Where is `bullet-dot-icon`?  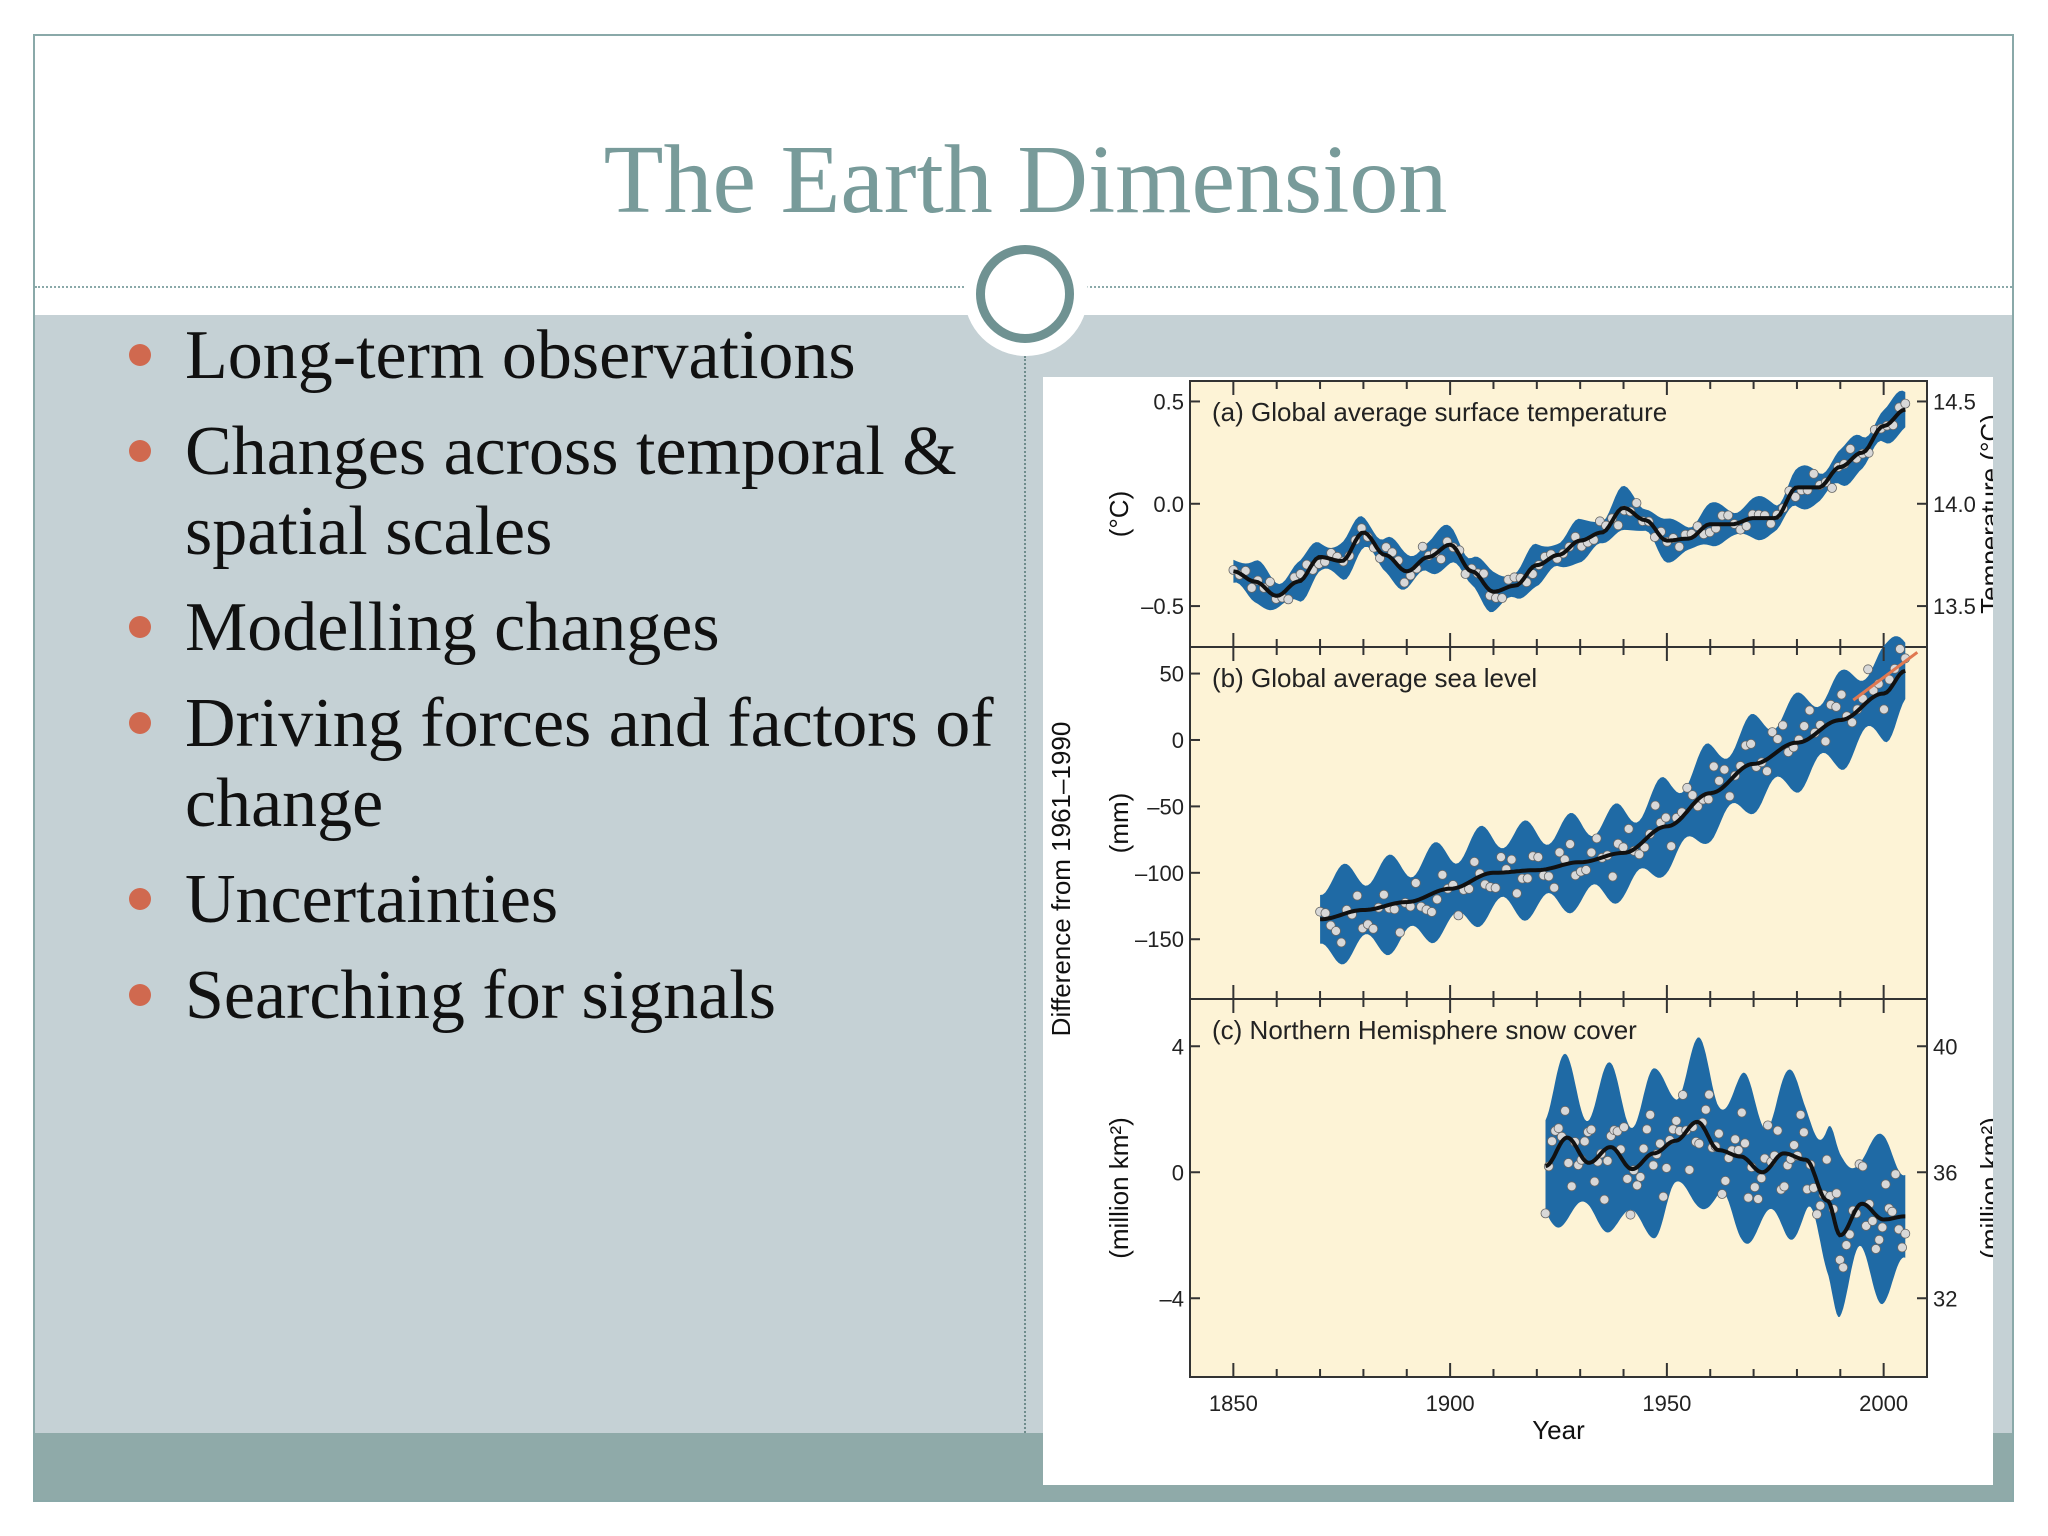 bullet-dot-icon is located at coordinates (140, 355).